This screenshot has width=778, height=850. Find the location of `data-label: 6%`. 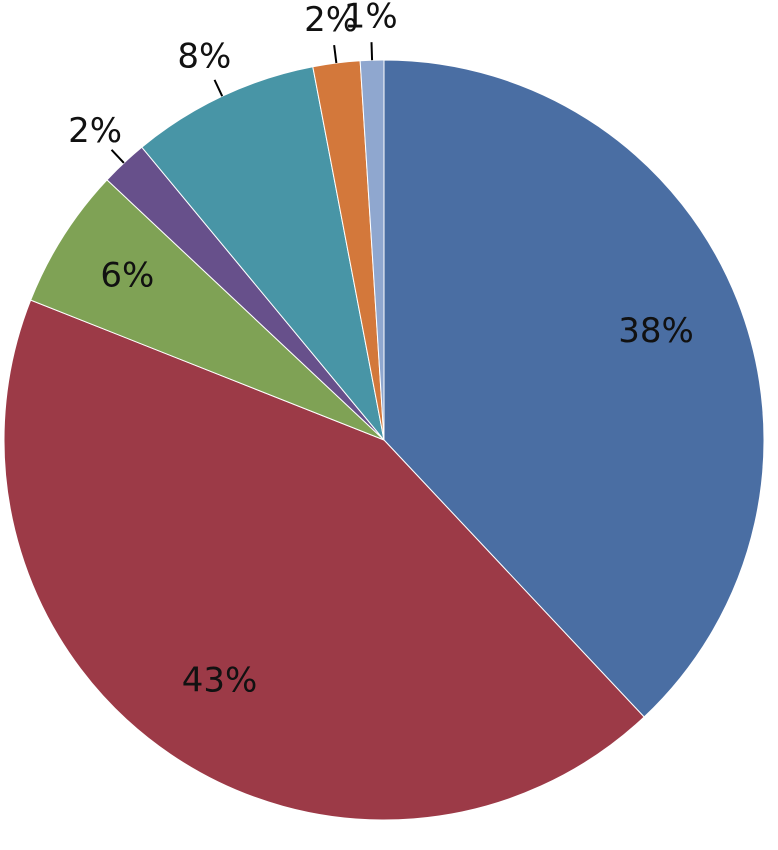

data-label: 6% is located at coordinates (127, 276).